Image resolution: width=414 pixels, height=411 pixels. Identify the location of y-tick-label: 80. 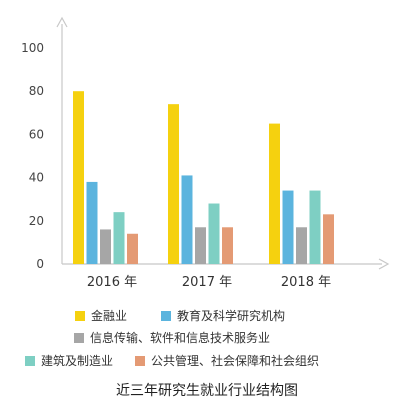
(36, 91).